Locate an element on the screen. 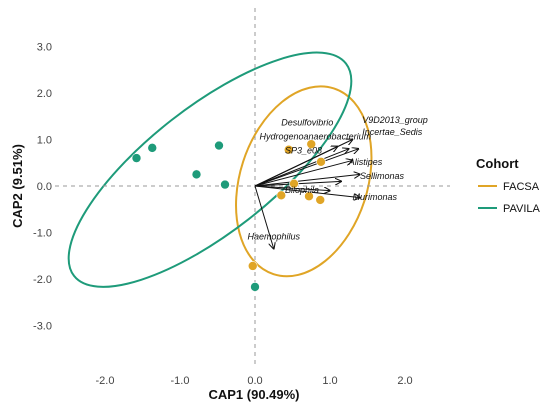 This screenshot has height=411, width=550. x-axis-ticks: -2.0 -1.0 0.0 1.0 2.0 is located at coordinates (254, 381).